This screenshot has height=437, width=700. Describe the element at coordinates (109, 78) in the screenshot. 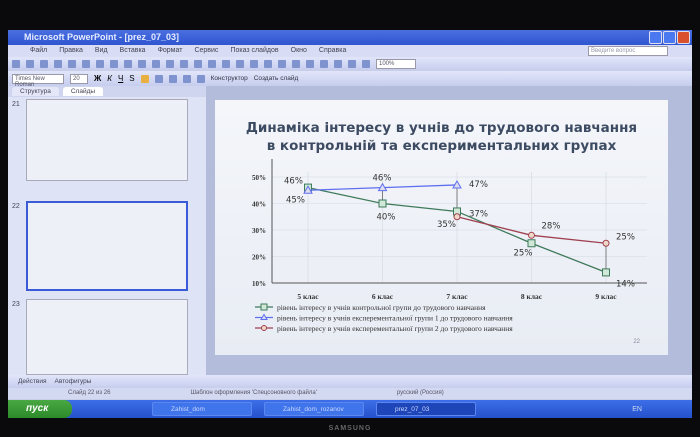

I see `italic-button: К` at that location.